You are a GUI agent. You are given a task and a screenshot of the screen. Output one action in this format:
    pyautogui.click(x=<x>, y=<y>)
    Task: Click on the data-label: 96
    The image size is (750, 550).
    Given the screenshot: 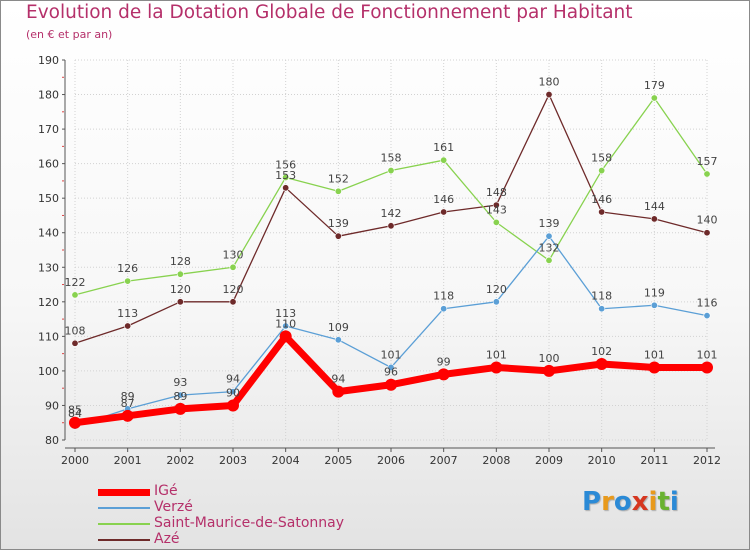 What is the action you would take?
    pyautogui.click(x=391, y=372)
    